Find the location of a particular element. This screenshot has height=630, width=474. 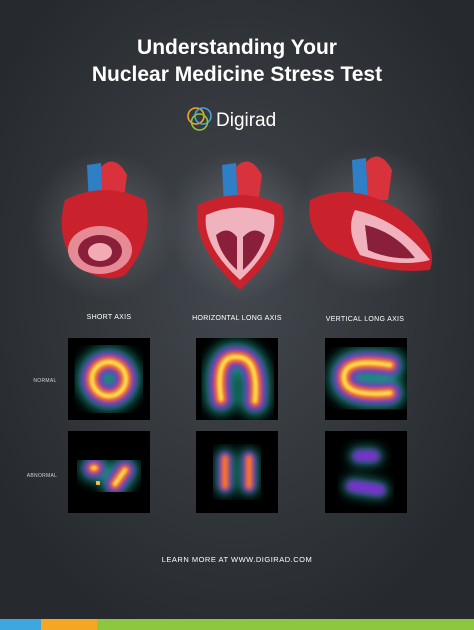

logo-ring is located at coordinates (199, 122).